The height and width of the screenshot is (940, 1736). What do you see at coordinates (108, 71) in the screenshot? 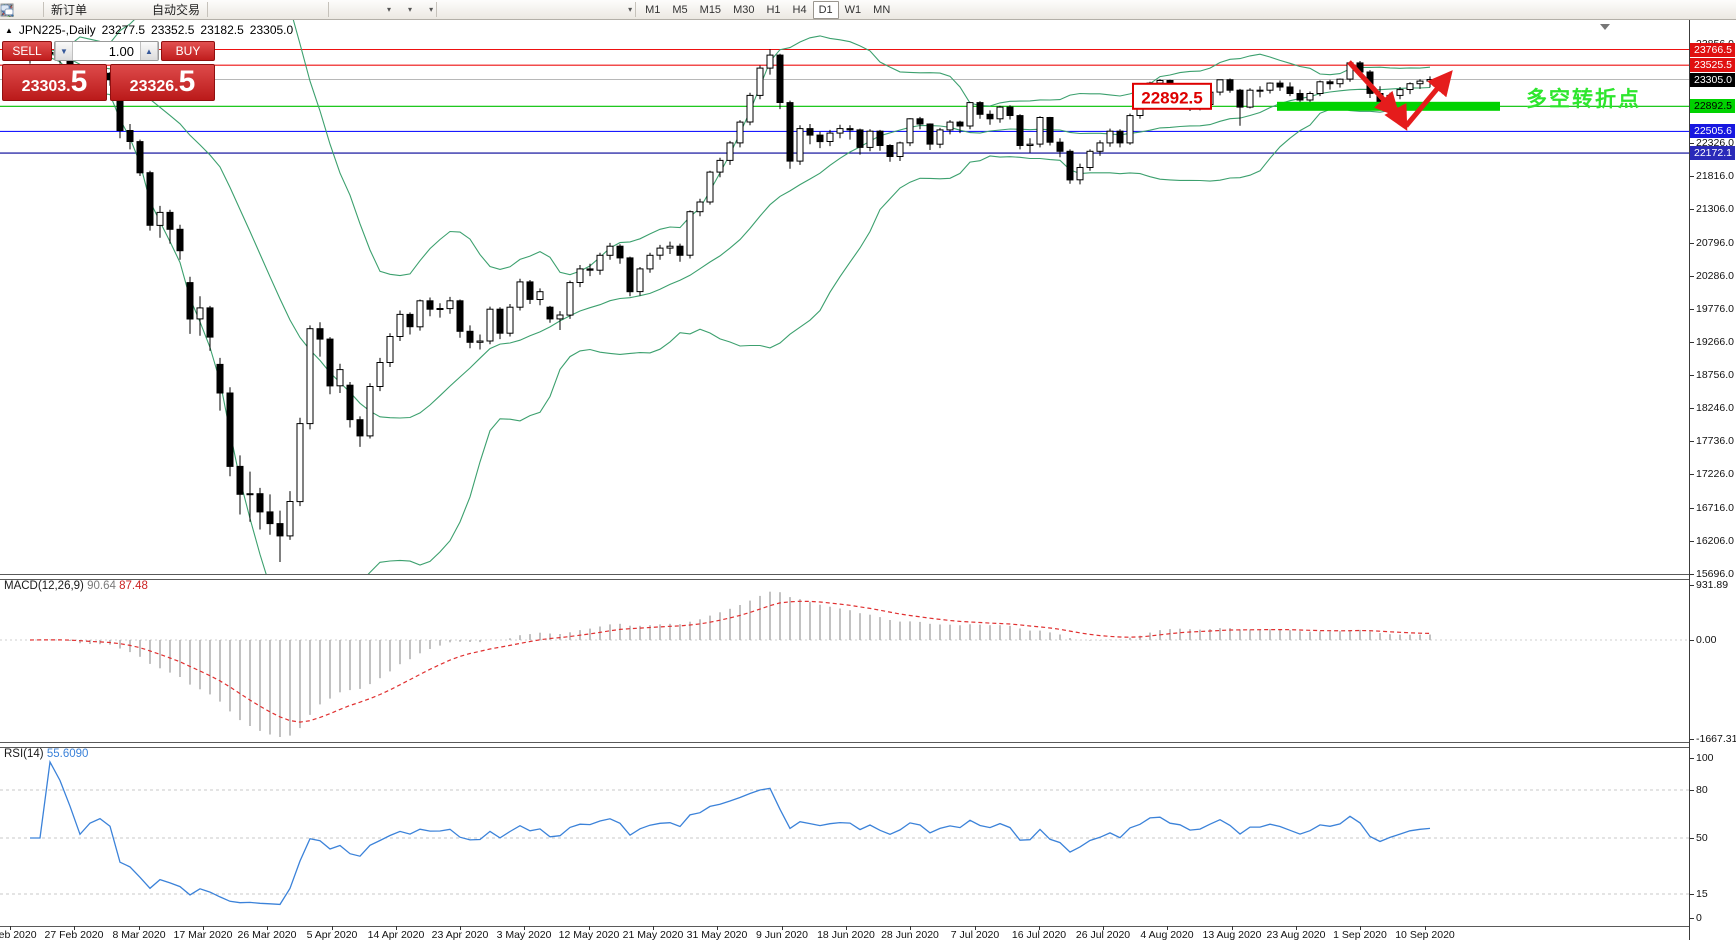
I see `one-click-trade-panel: SELL ▼ 1.00 ▲ BUY 23303. 5 23326. 5` at bounding box center [108, 71].